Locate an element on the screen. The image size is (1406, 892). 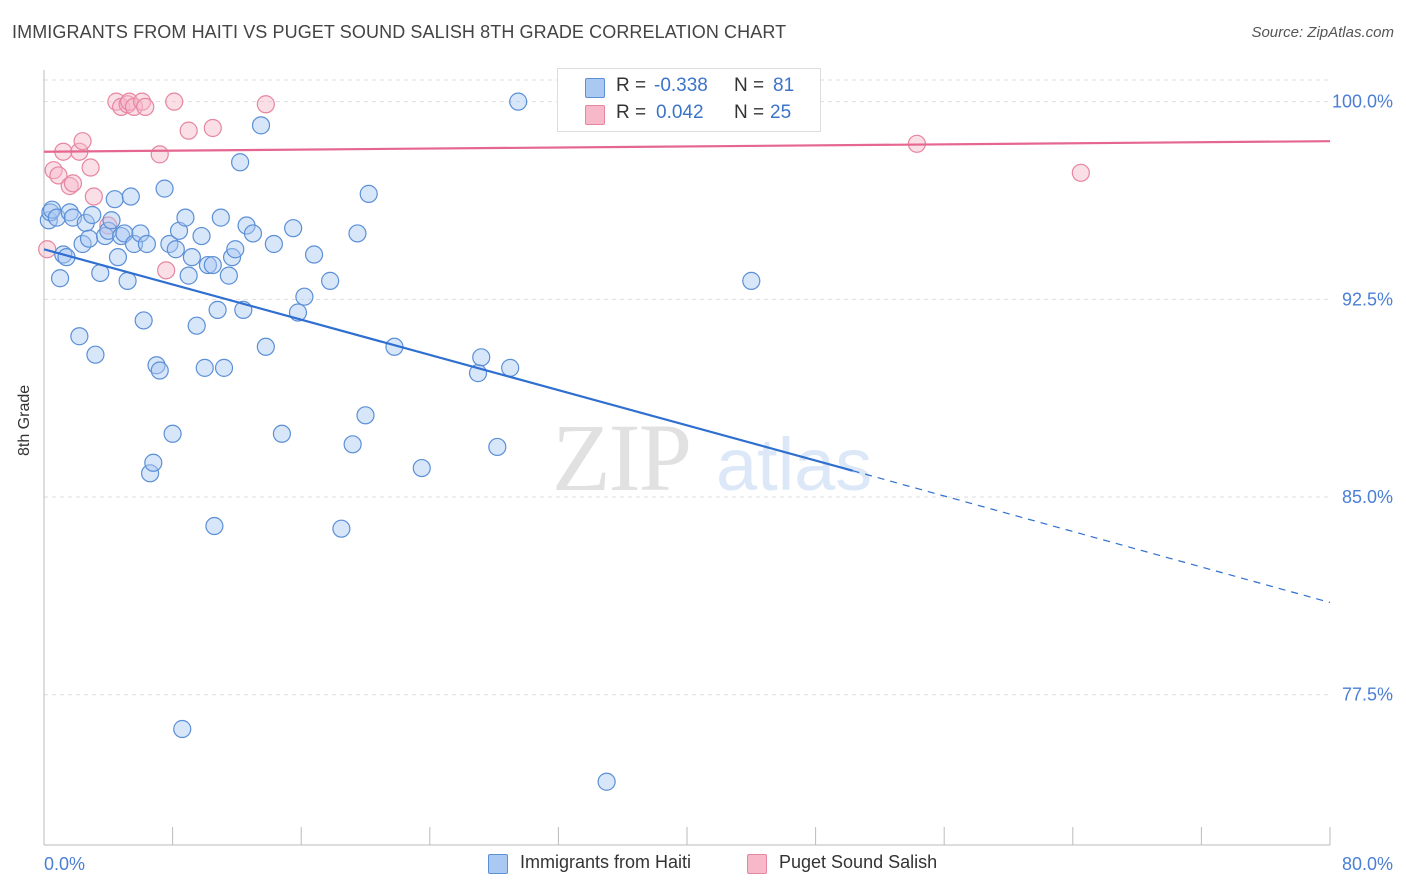
stats-n-label: N = is located at coordinates (749, 85).